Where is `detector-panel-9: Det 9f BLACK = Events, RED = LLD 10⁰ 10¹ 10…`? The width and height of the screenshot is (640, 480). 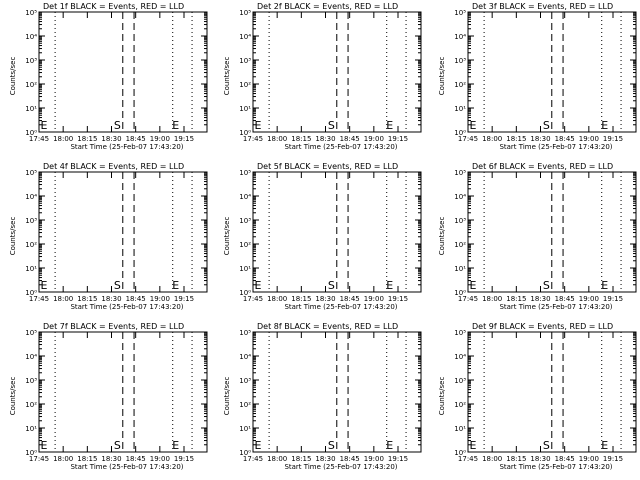
detector-panel-9: Det 9f BLACK = Events, RED = LLD 10⁰ 10¹ 10… is located at coordinates (537, 396).